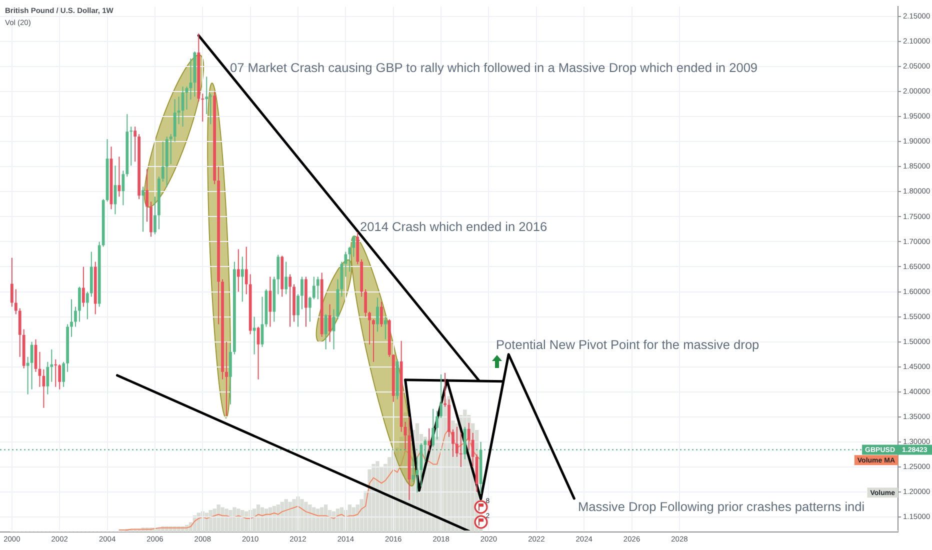  What do you see at coordinates (494, 68) in the screenshot?
I see `annotation: 07 Market Crash causing GBP to rally which followed in a Massive Drop which ended in 2009` at bounding box center [494, 68].